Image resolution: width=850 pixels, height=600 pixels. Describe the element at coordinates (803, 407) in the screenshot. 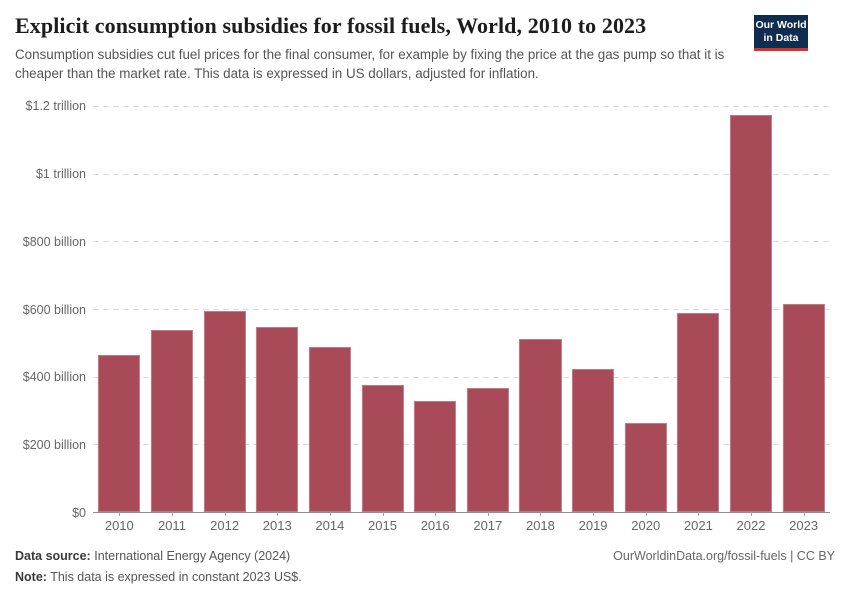

I see `bar-2023` at that location.